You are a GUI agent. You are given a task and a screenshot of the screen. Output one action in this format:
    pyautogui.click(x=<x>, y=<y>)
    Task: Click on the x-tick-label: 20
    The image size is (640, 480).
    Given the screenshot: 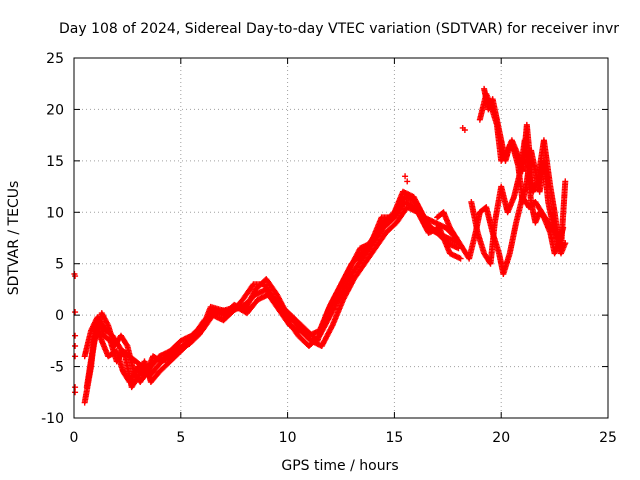 What is the action you would take?
    pyautogui.click(x=501, y=438)
    